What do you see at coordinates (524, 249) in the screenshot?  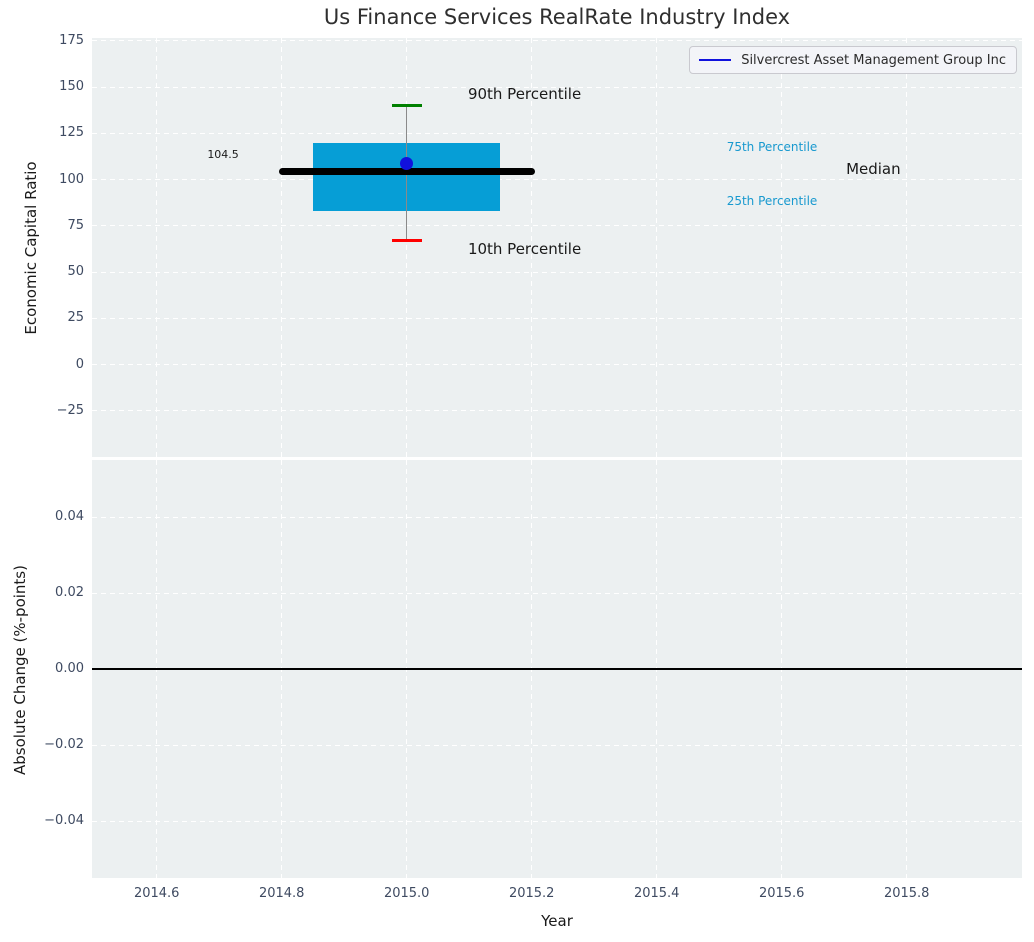 I see `annotation-10th-percentile: 10th Percentile` at bounding box center [524, 249].